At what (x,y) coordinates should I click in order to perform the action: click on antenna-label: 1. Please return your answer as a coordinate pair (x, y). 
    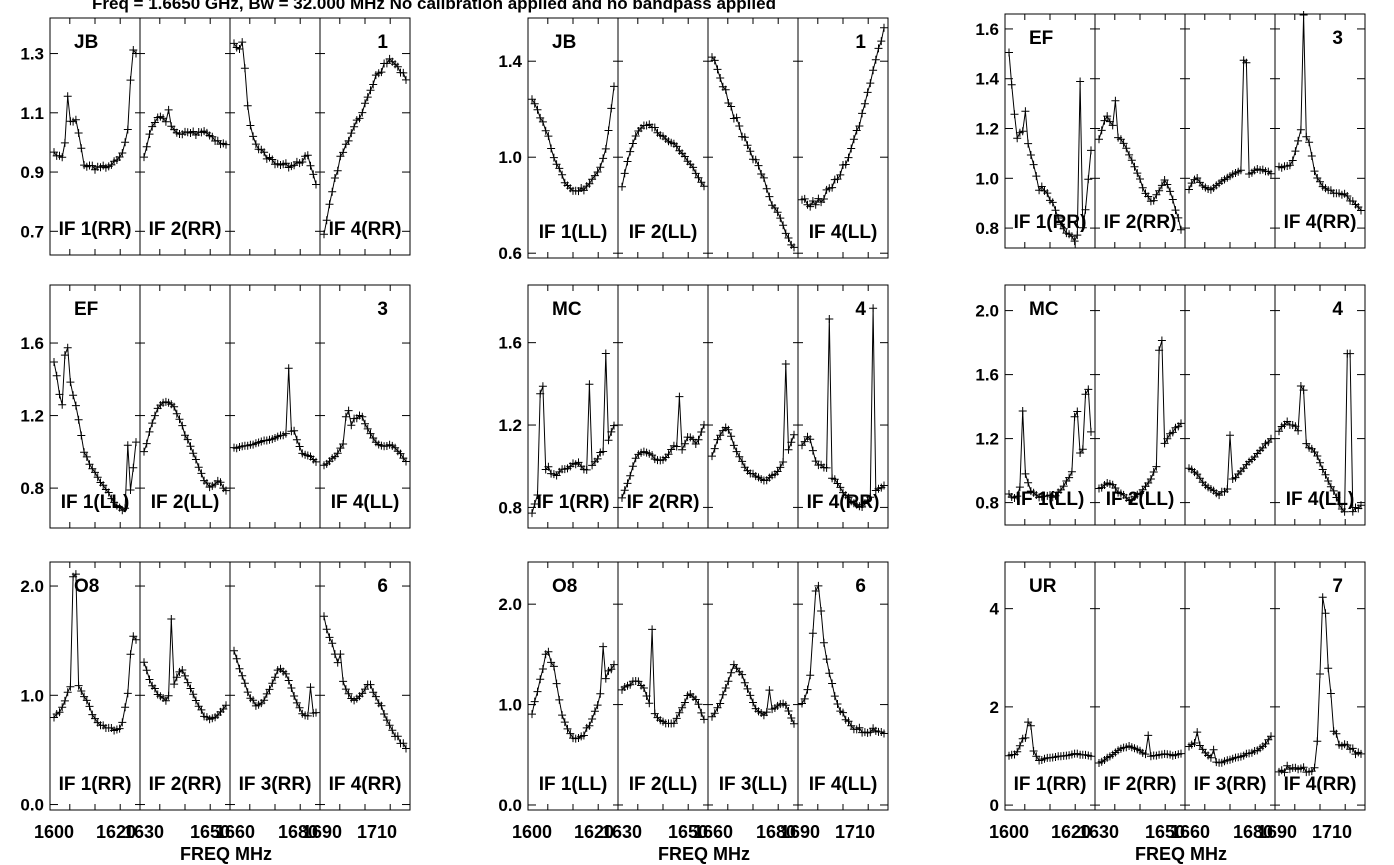
    Looking at the image, I should click on (860, 42).